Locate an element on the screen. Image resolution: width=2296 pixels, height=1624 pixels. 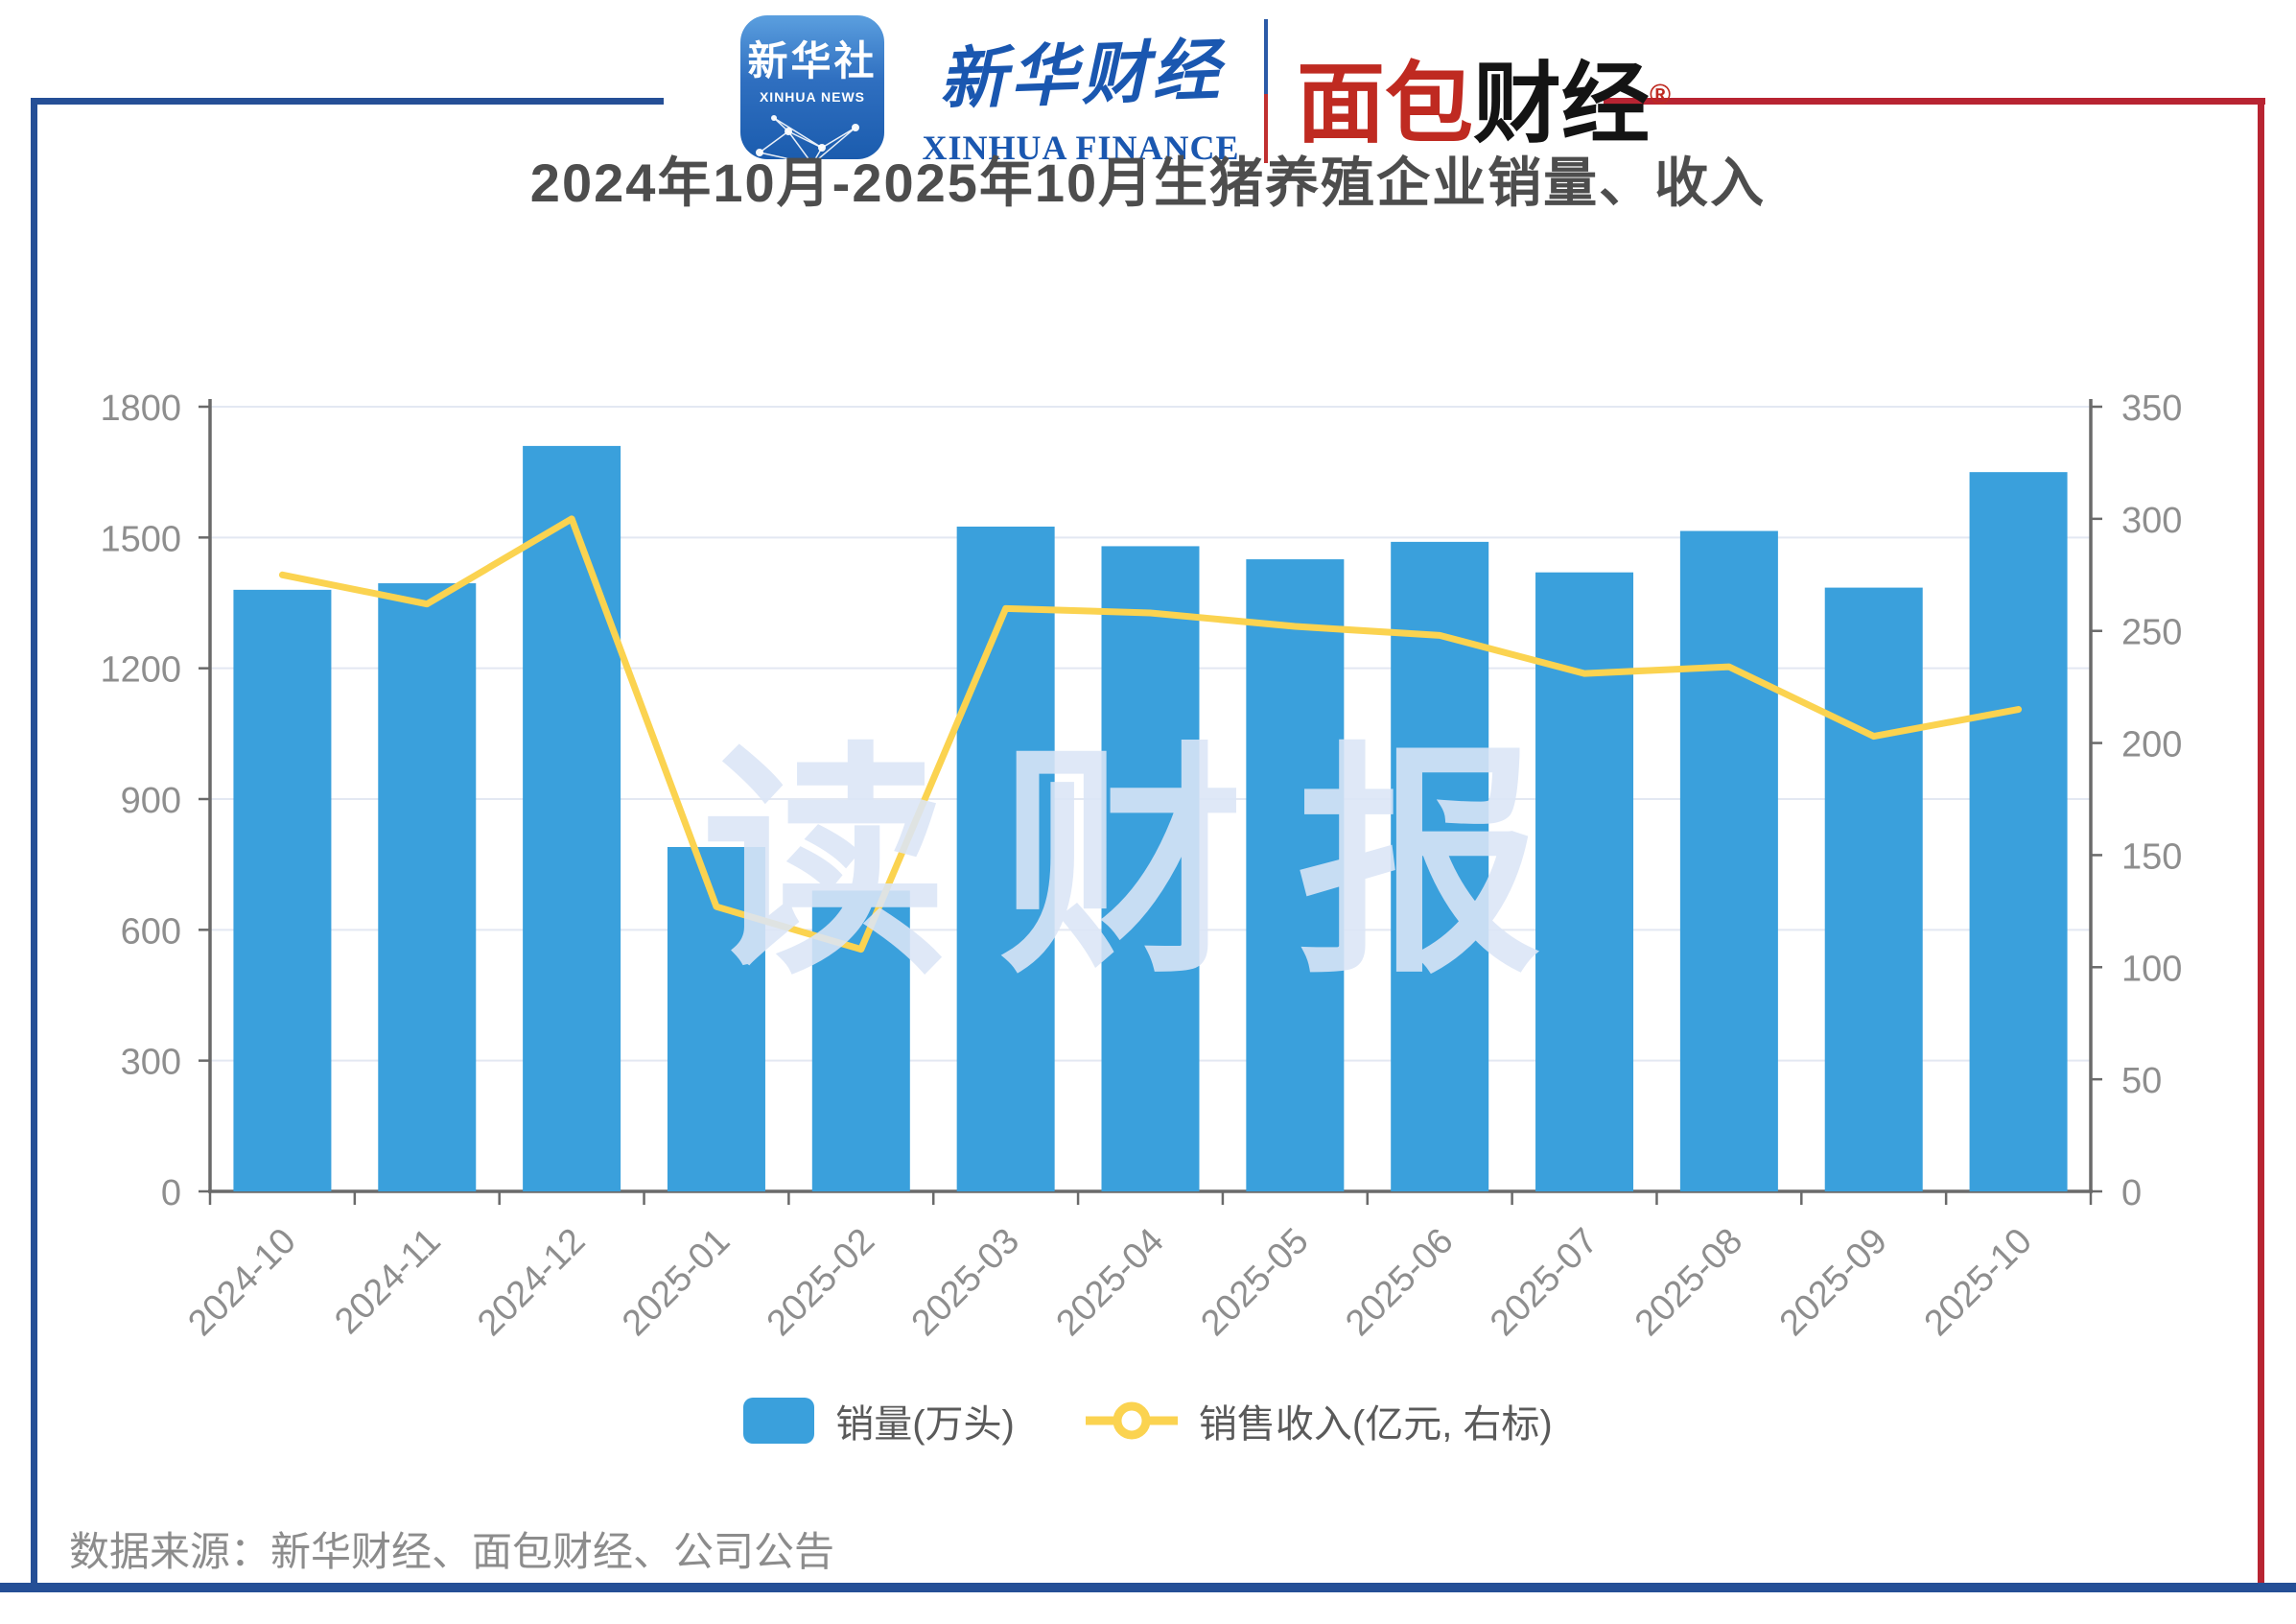
left-axis-label: 0 is located at coordinates (171, 1193).